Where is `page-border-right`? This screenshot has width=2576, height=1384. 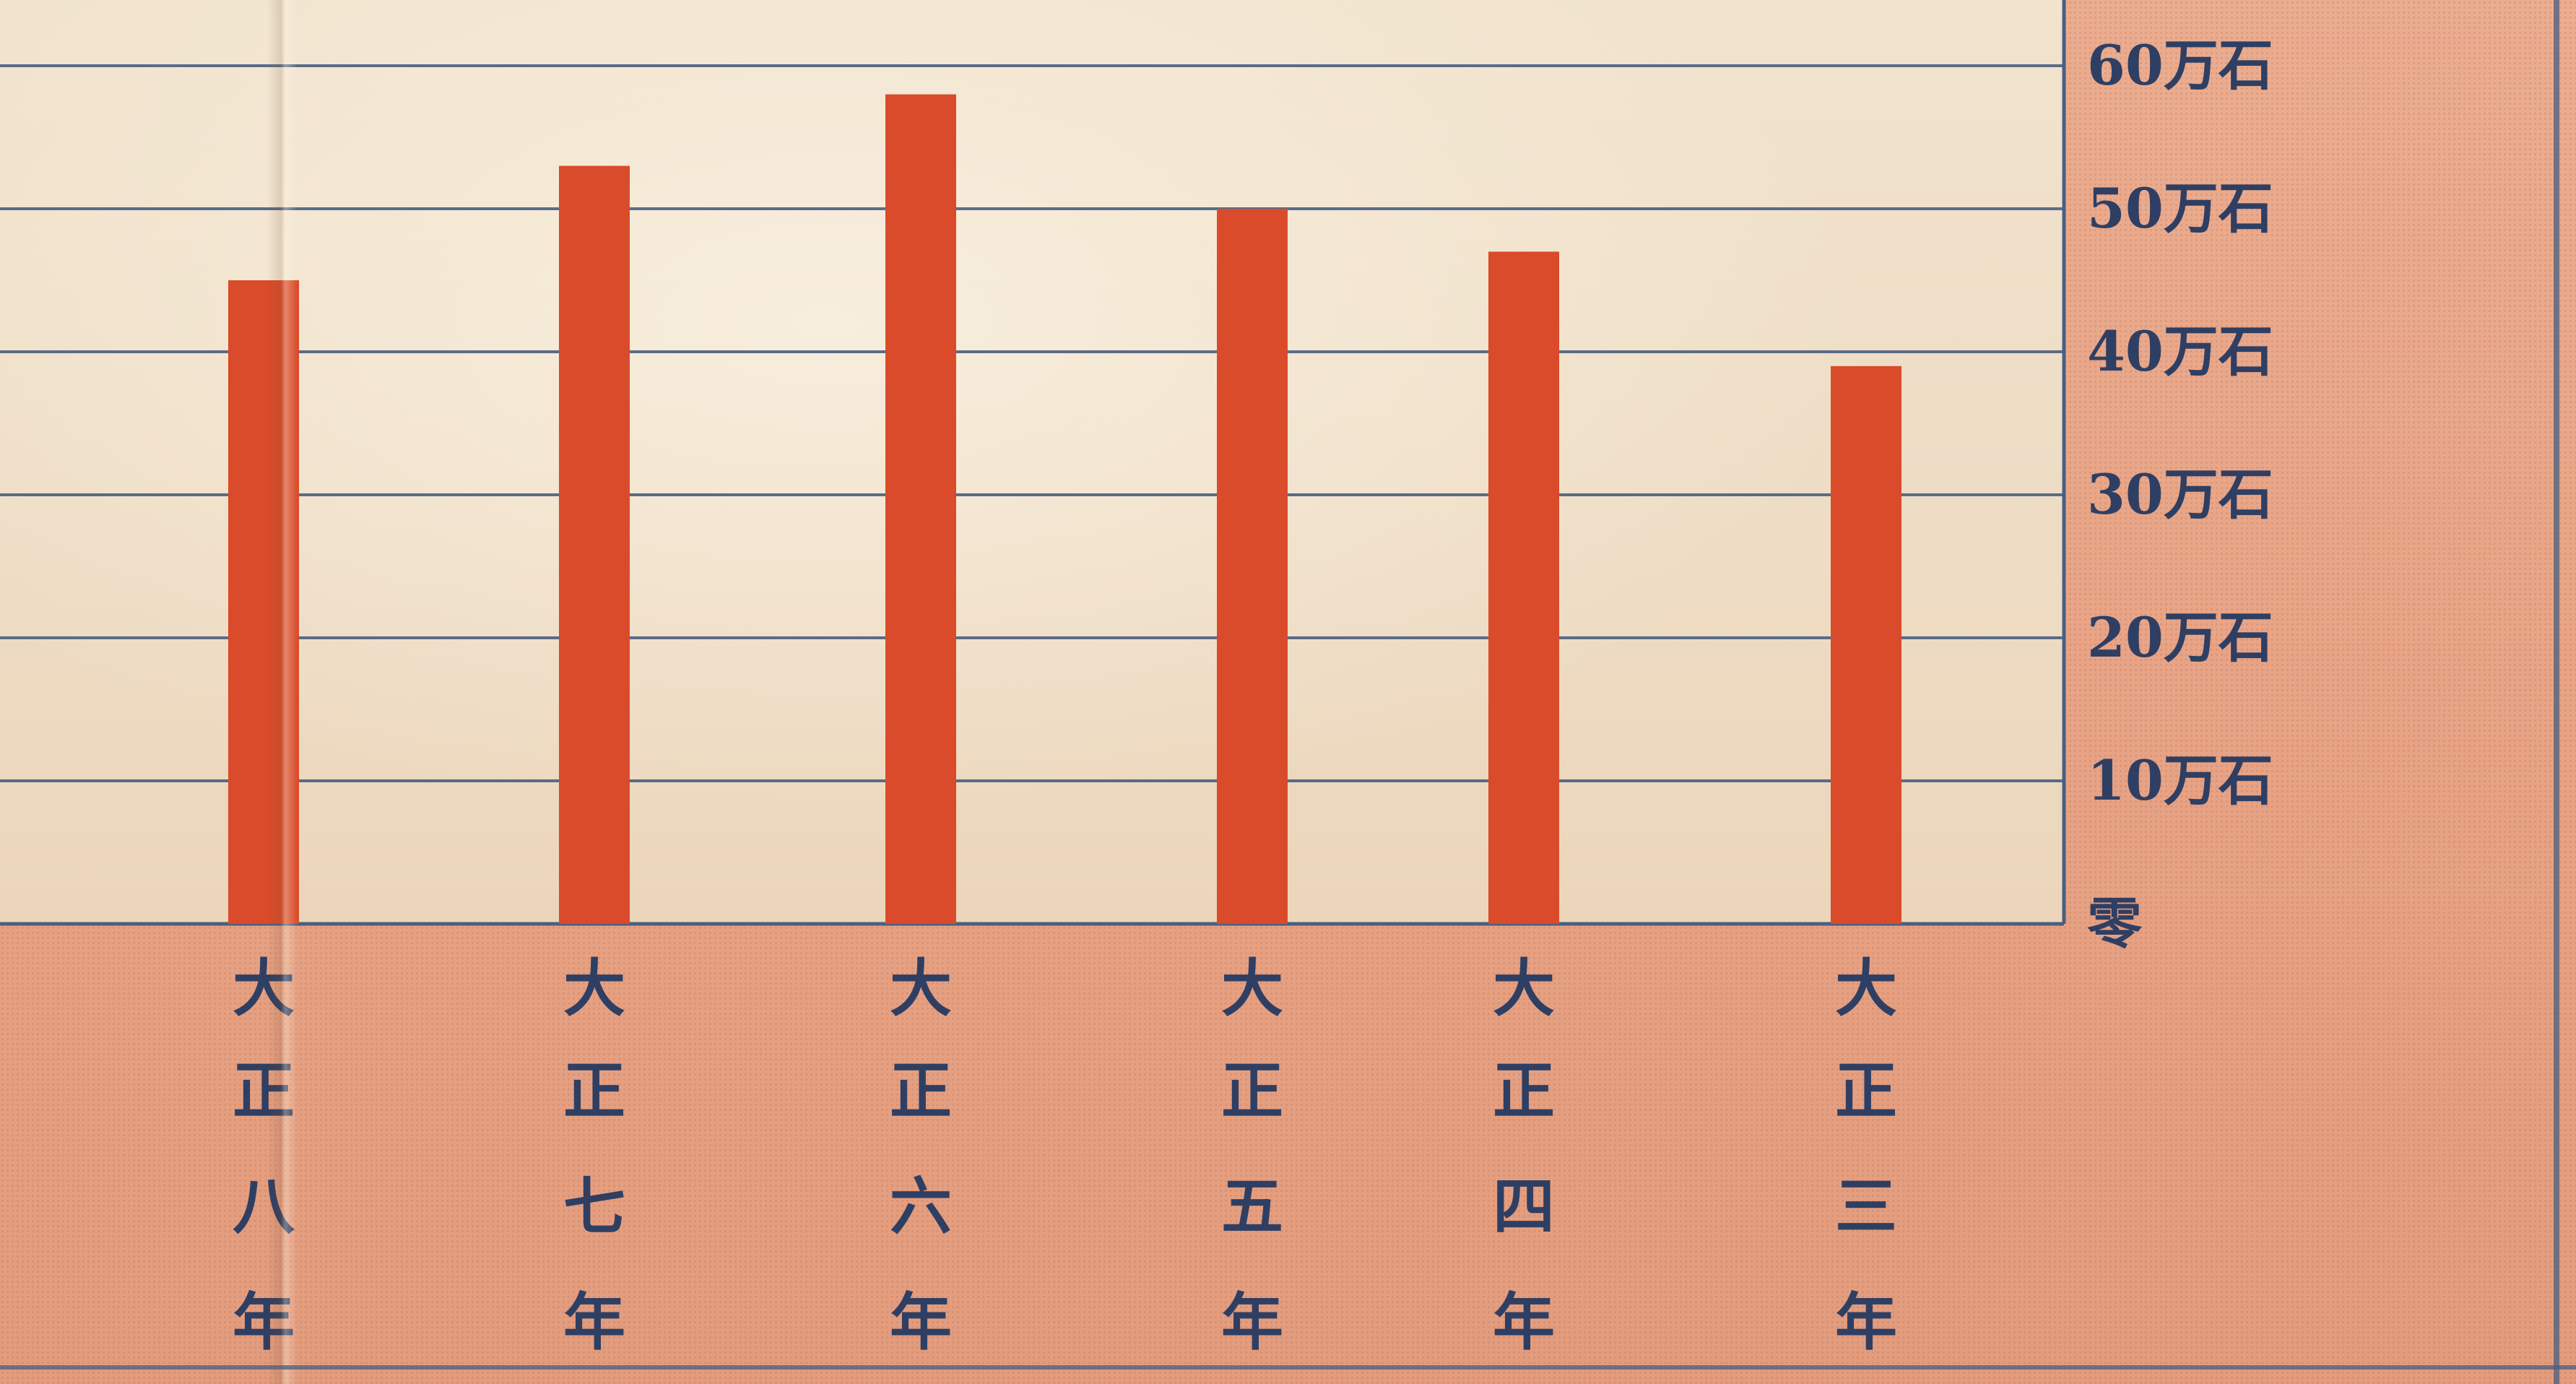
page-border-right is located at coordinates (2556, 692).